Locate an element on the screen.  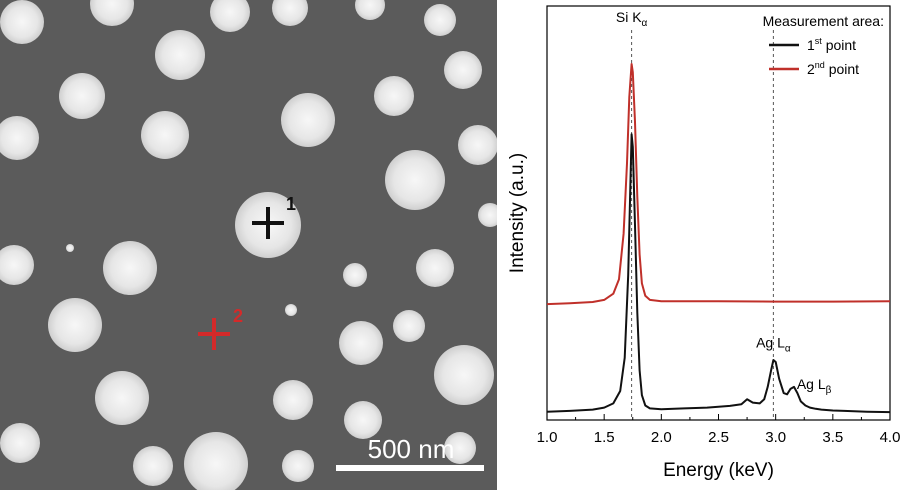
x-tick-label: 1.5 is located at coordinates (604, 437).